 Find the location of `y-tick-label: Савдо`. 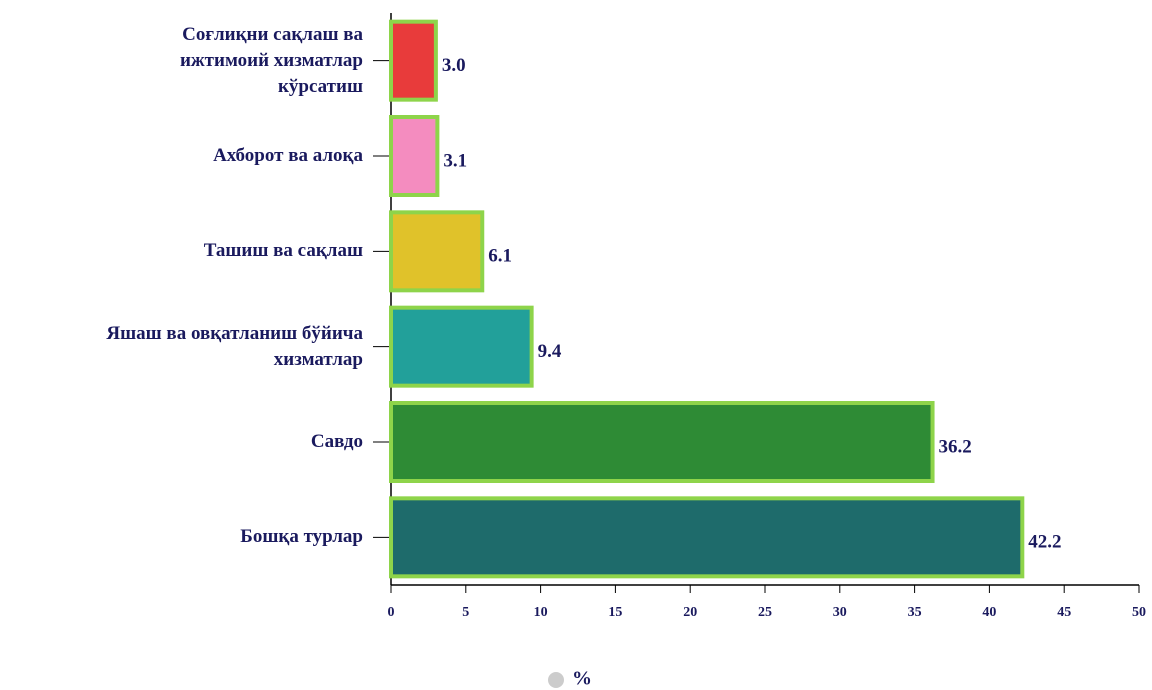

y-tick-label: Савдо is located at coordinates (336, 441).